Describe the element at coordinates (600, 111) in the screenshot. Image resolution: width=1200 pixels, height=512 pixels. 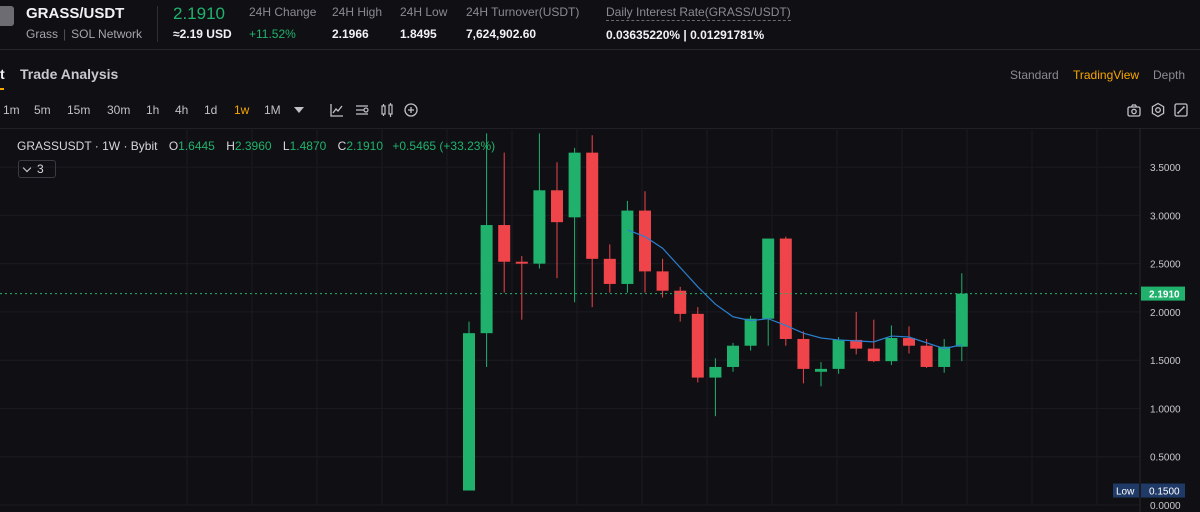
I see `chart-toolbar: 1m 5m 15m 30m 1h 4h 1d 1w 1M` at that location.